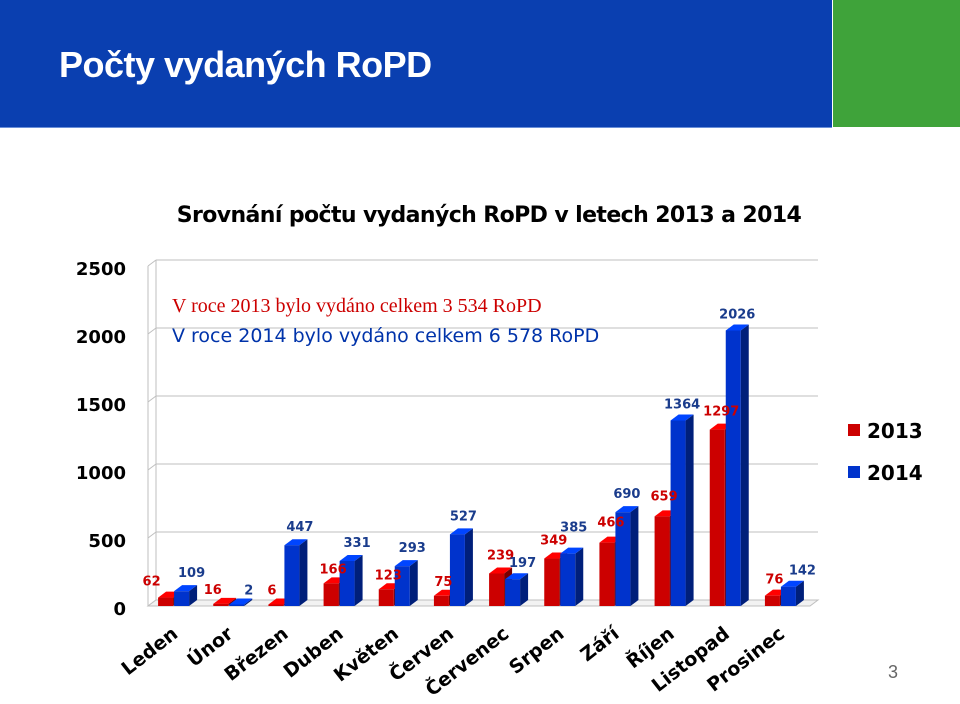 Image resolution: width=960 pixels, height=704 pixels. What do you see at coordinates (721, 412) in the screenshot?
I see `data-label-2013: 1297` at bounding box center [721, 412].